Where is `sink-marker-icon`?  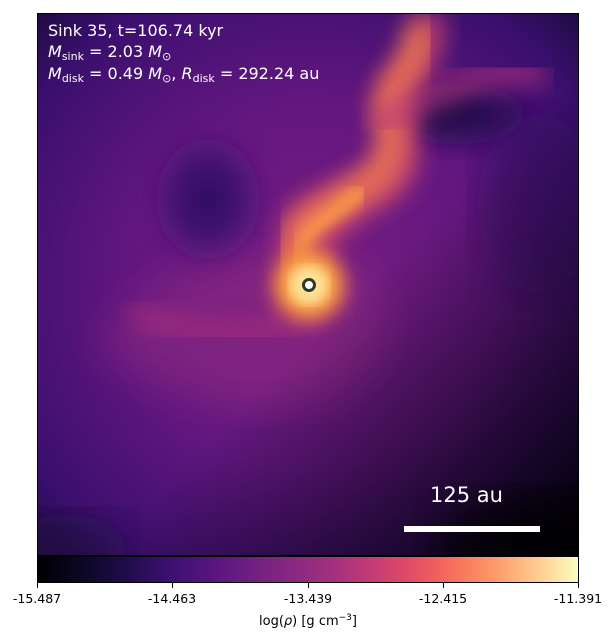
sink-marker-icon is located at coordinates (309, 285).